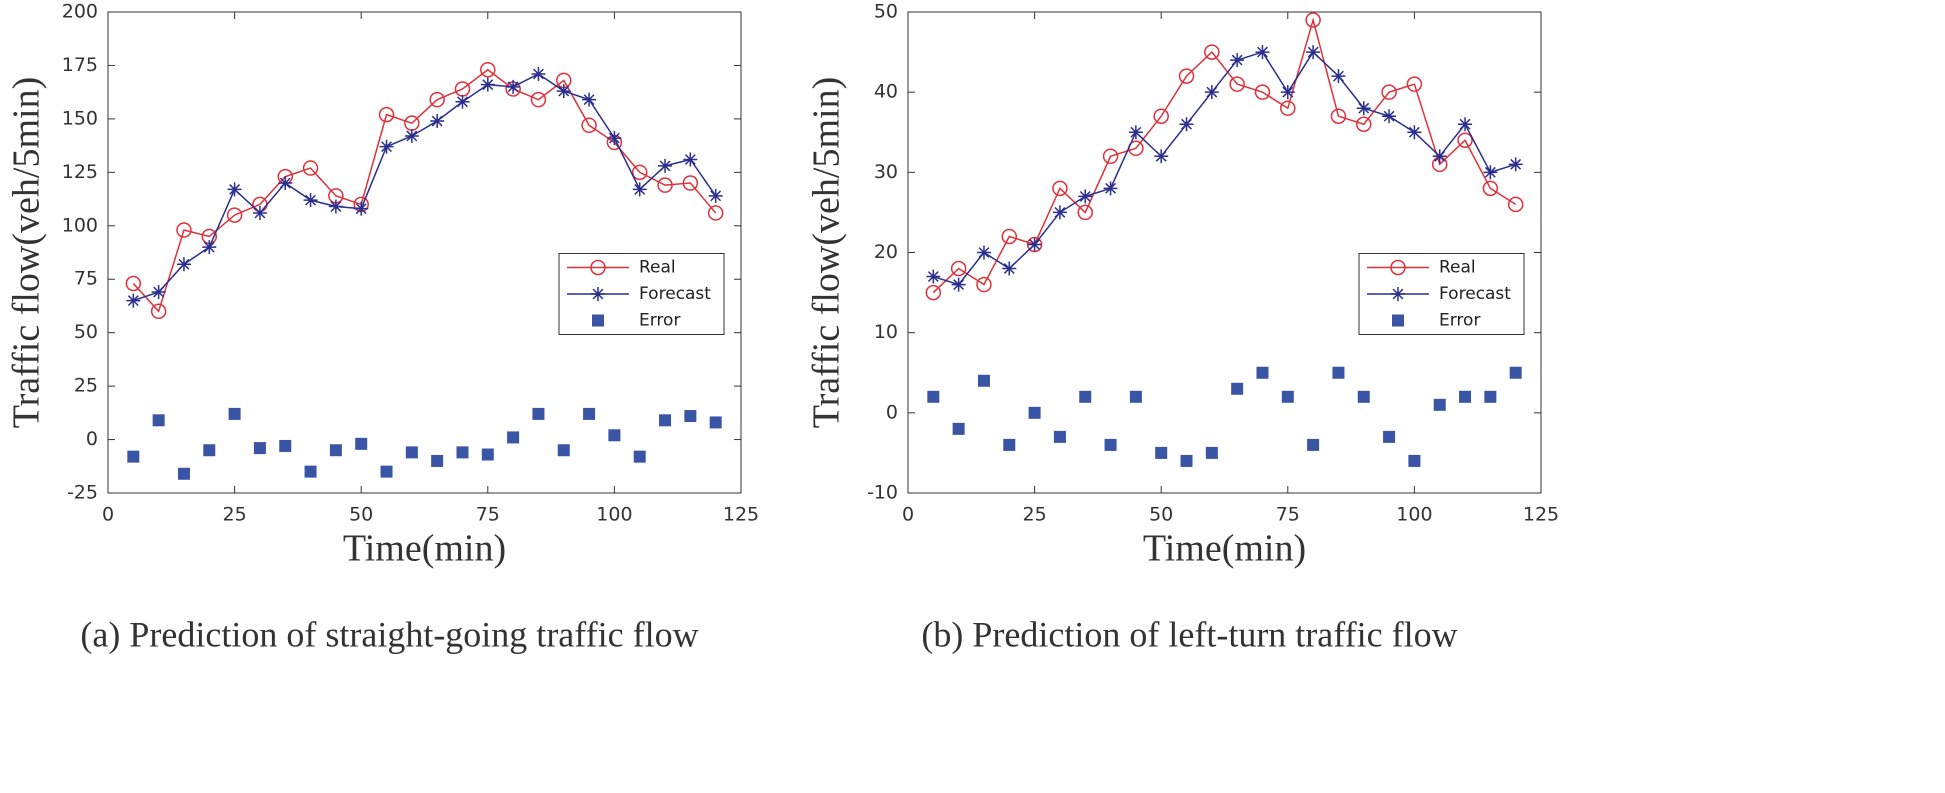 The image size is (1945, 793). What do you see at coordinates (1189, 634) in the screenshot?
I see `caption: (b) Prediction of left-turn traffic flow` at bounding box center [1189, 634].